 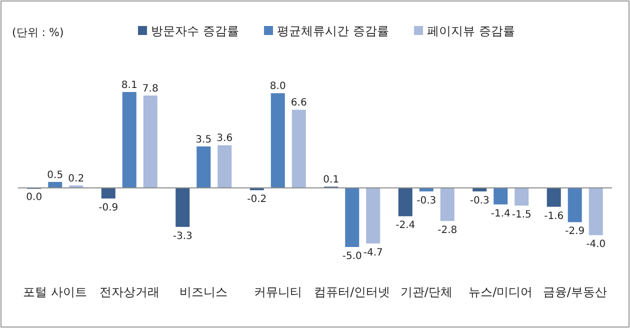 I want to click on data-label: -0.9, so click(x=108, y=208).